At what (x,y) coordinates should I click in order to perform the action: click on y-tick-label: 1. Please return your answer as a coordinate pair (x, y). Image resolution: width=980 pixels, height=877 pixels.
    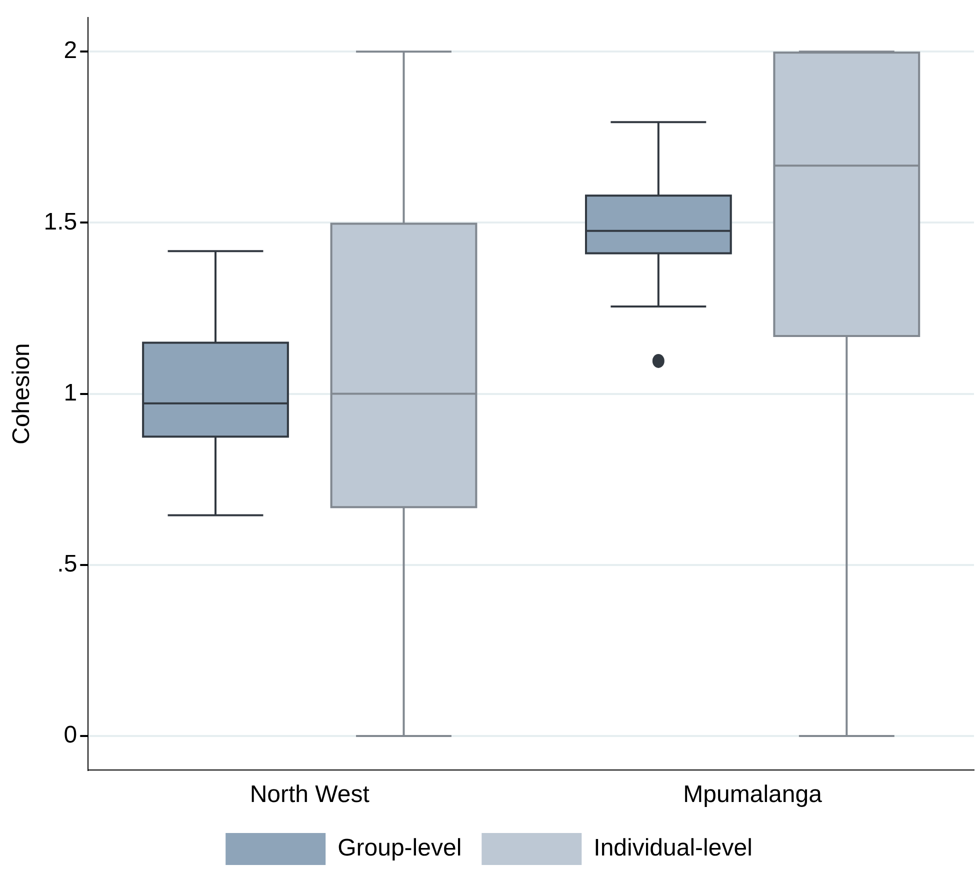
    Looking at the image, I should click on (71, 392).